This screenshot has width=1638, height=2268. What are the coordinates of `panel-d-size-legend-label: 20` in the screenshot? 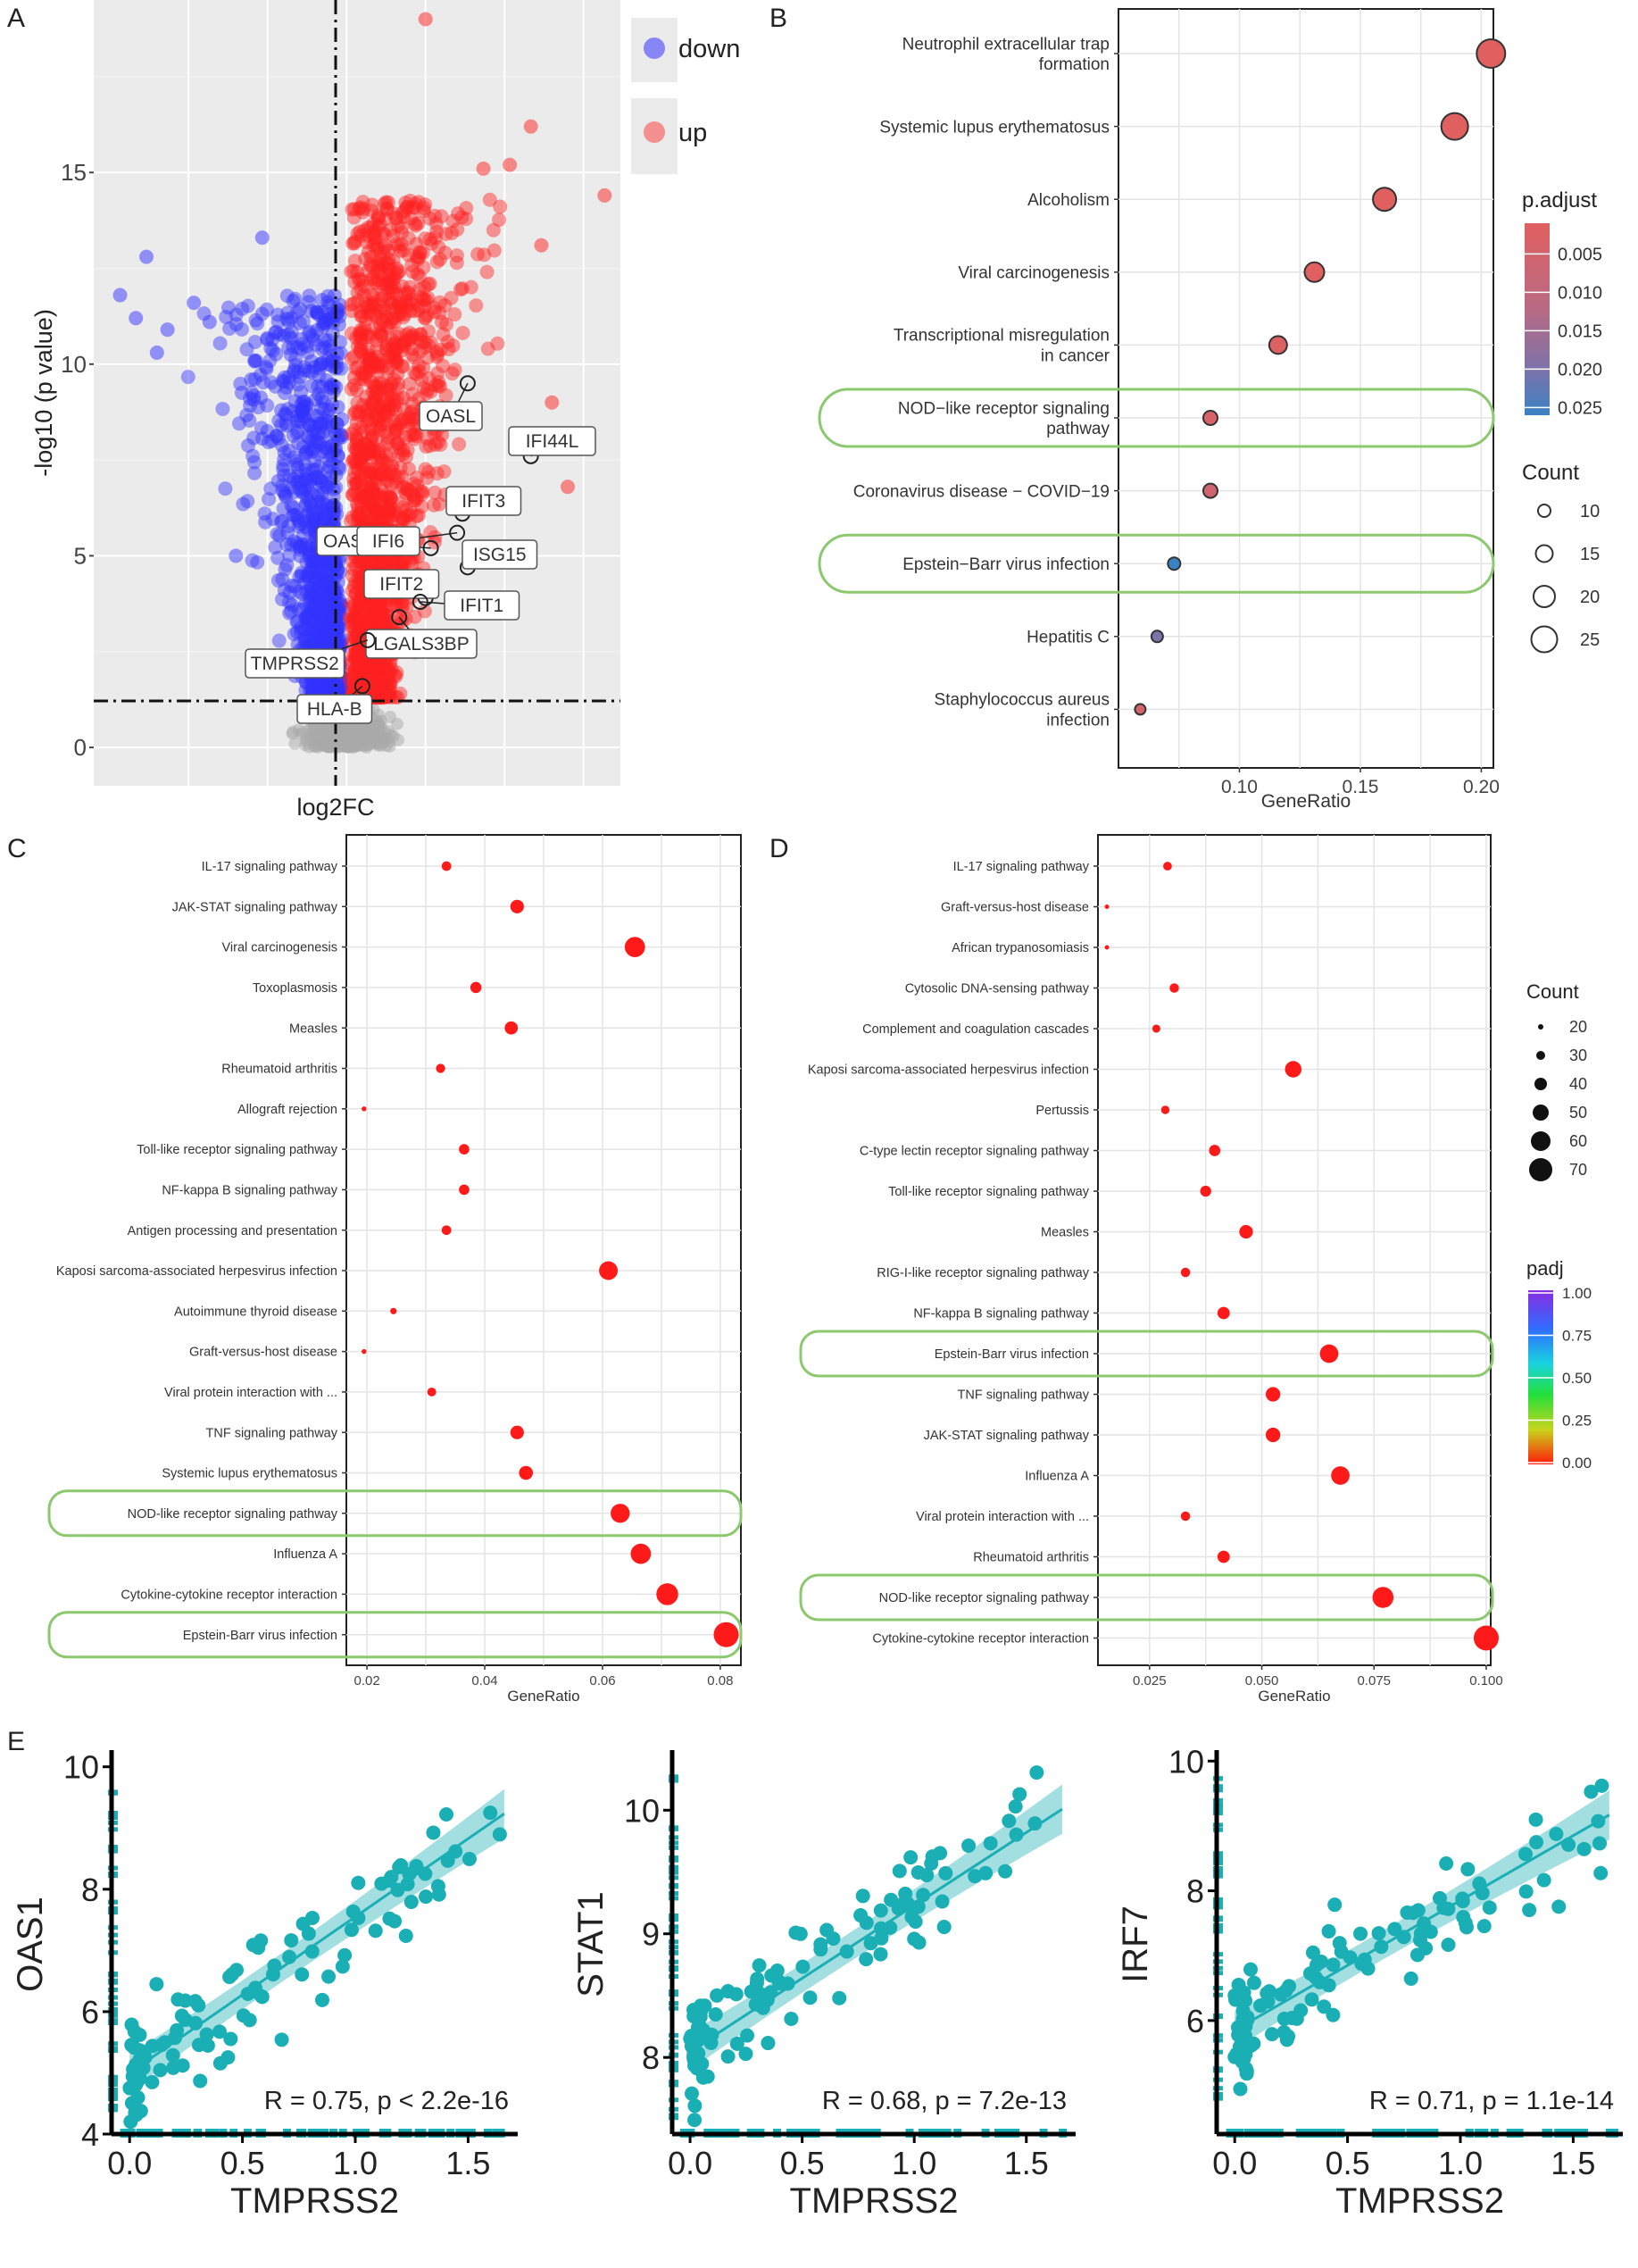 It's located at (1578, 1027).